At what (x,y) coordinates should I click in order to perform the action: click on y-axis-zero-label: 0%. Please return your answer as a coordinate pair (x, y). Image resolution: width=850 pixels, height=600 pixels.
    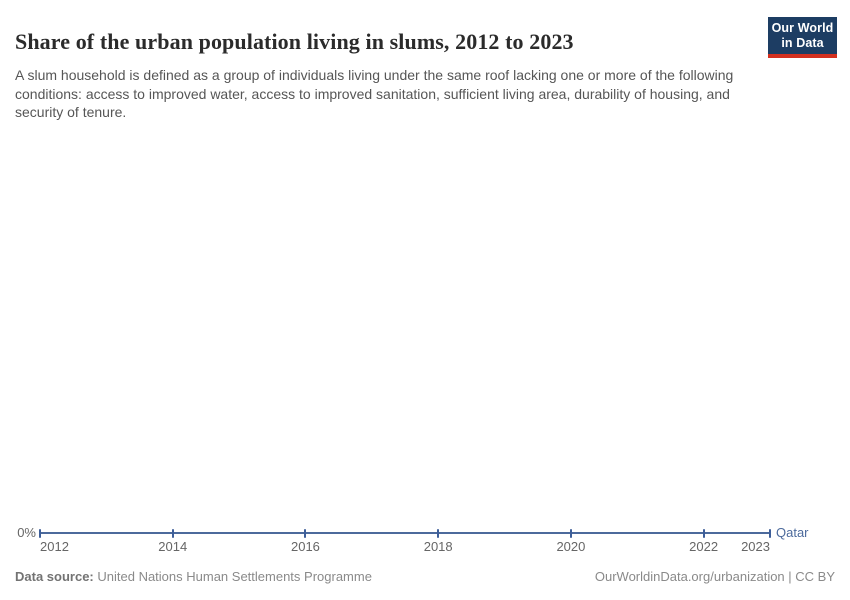
    Looking at the image, I should click on (26, 532).